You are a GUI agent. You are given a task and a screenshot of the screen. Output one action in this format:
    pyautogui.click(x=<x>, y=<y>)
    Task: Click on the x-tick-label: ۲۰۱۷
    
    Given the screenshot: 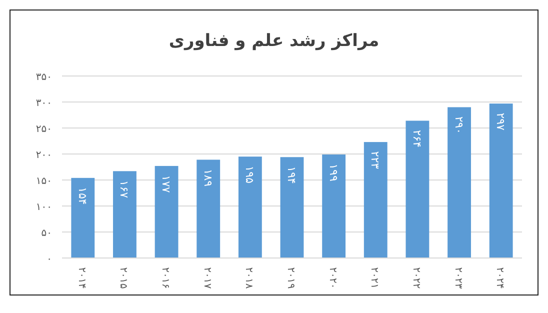 What is the action you would take?
    pyautogui.click(x=206, y=278)
    